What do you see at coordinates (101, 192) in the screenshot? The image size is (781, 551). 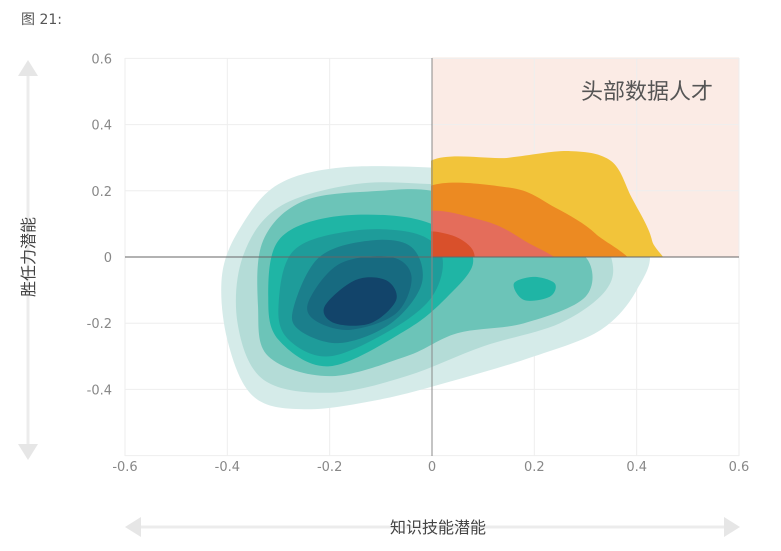 I see `y-tick-label: 0.2` at bounding box center [101, 192].